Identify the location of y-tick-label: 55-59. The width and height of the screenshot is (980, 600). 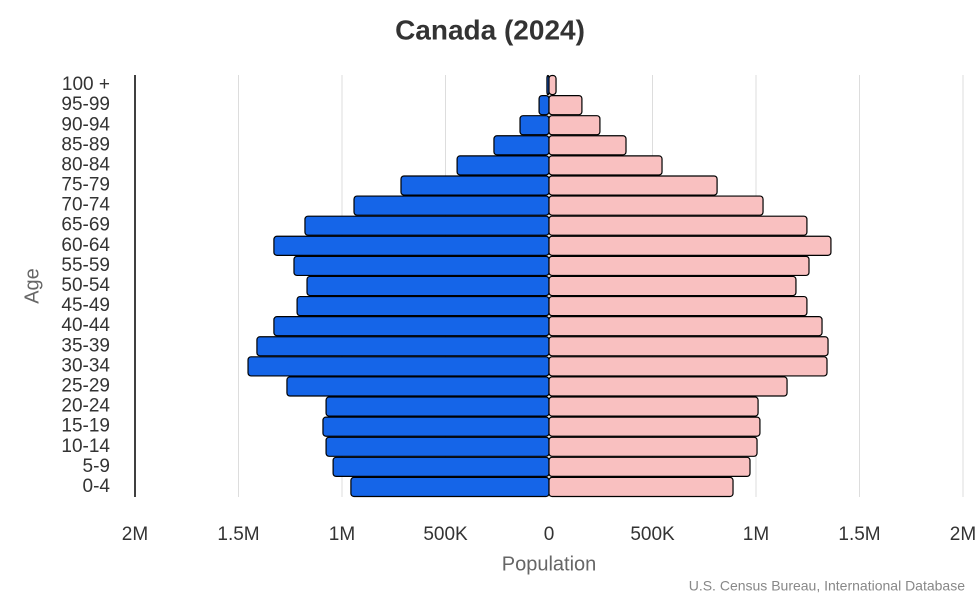
(85, 265).